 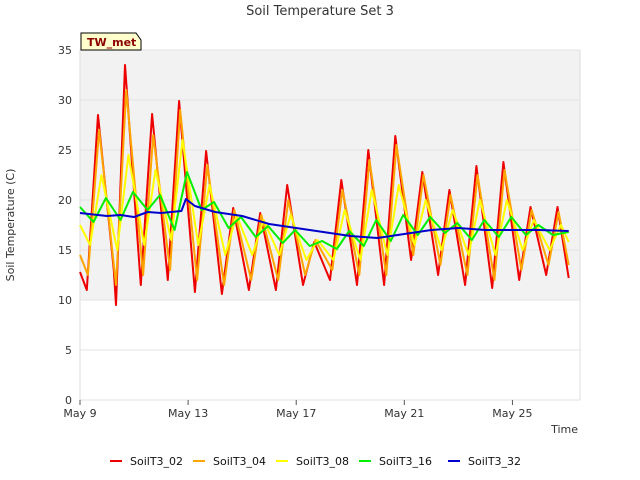 I want to click on x-tick-label: May 9, so click(x=79, y=413).